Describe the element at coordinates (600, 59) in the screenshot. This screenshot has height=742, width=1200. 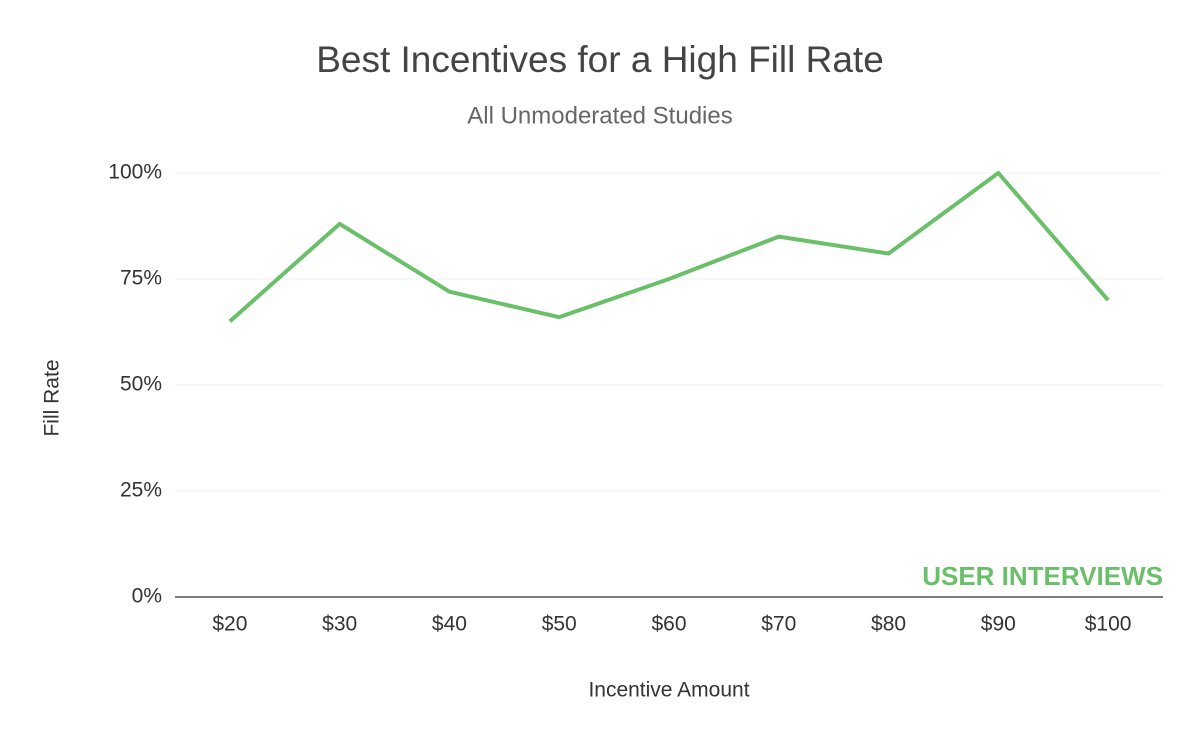
I see `chart-title: Best Incentives for a High Fill Rate` at that location.